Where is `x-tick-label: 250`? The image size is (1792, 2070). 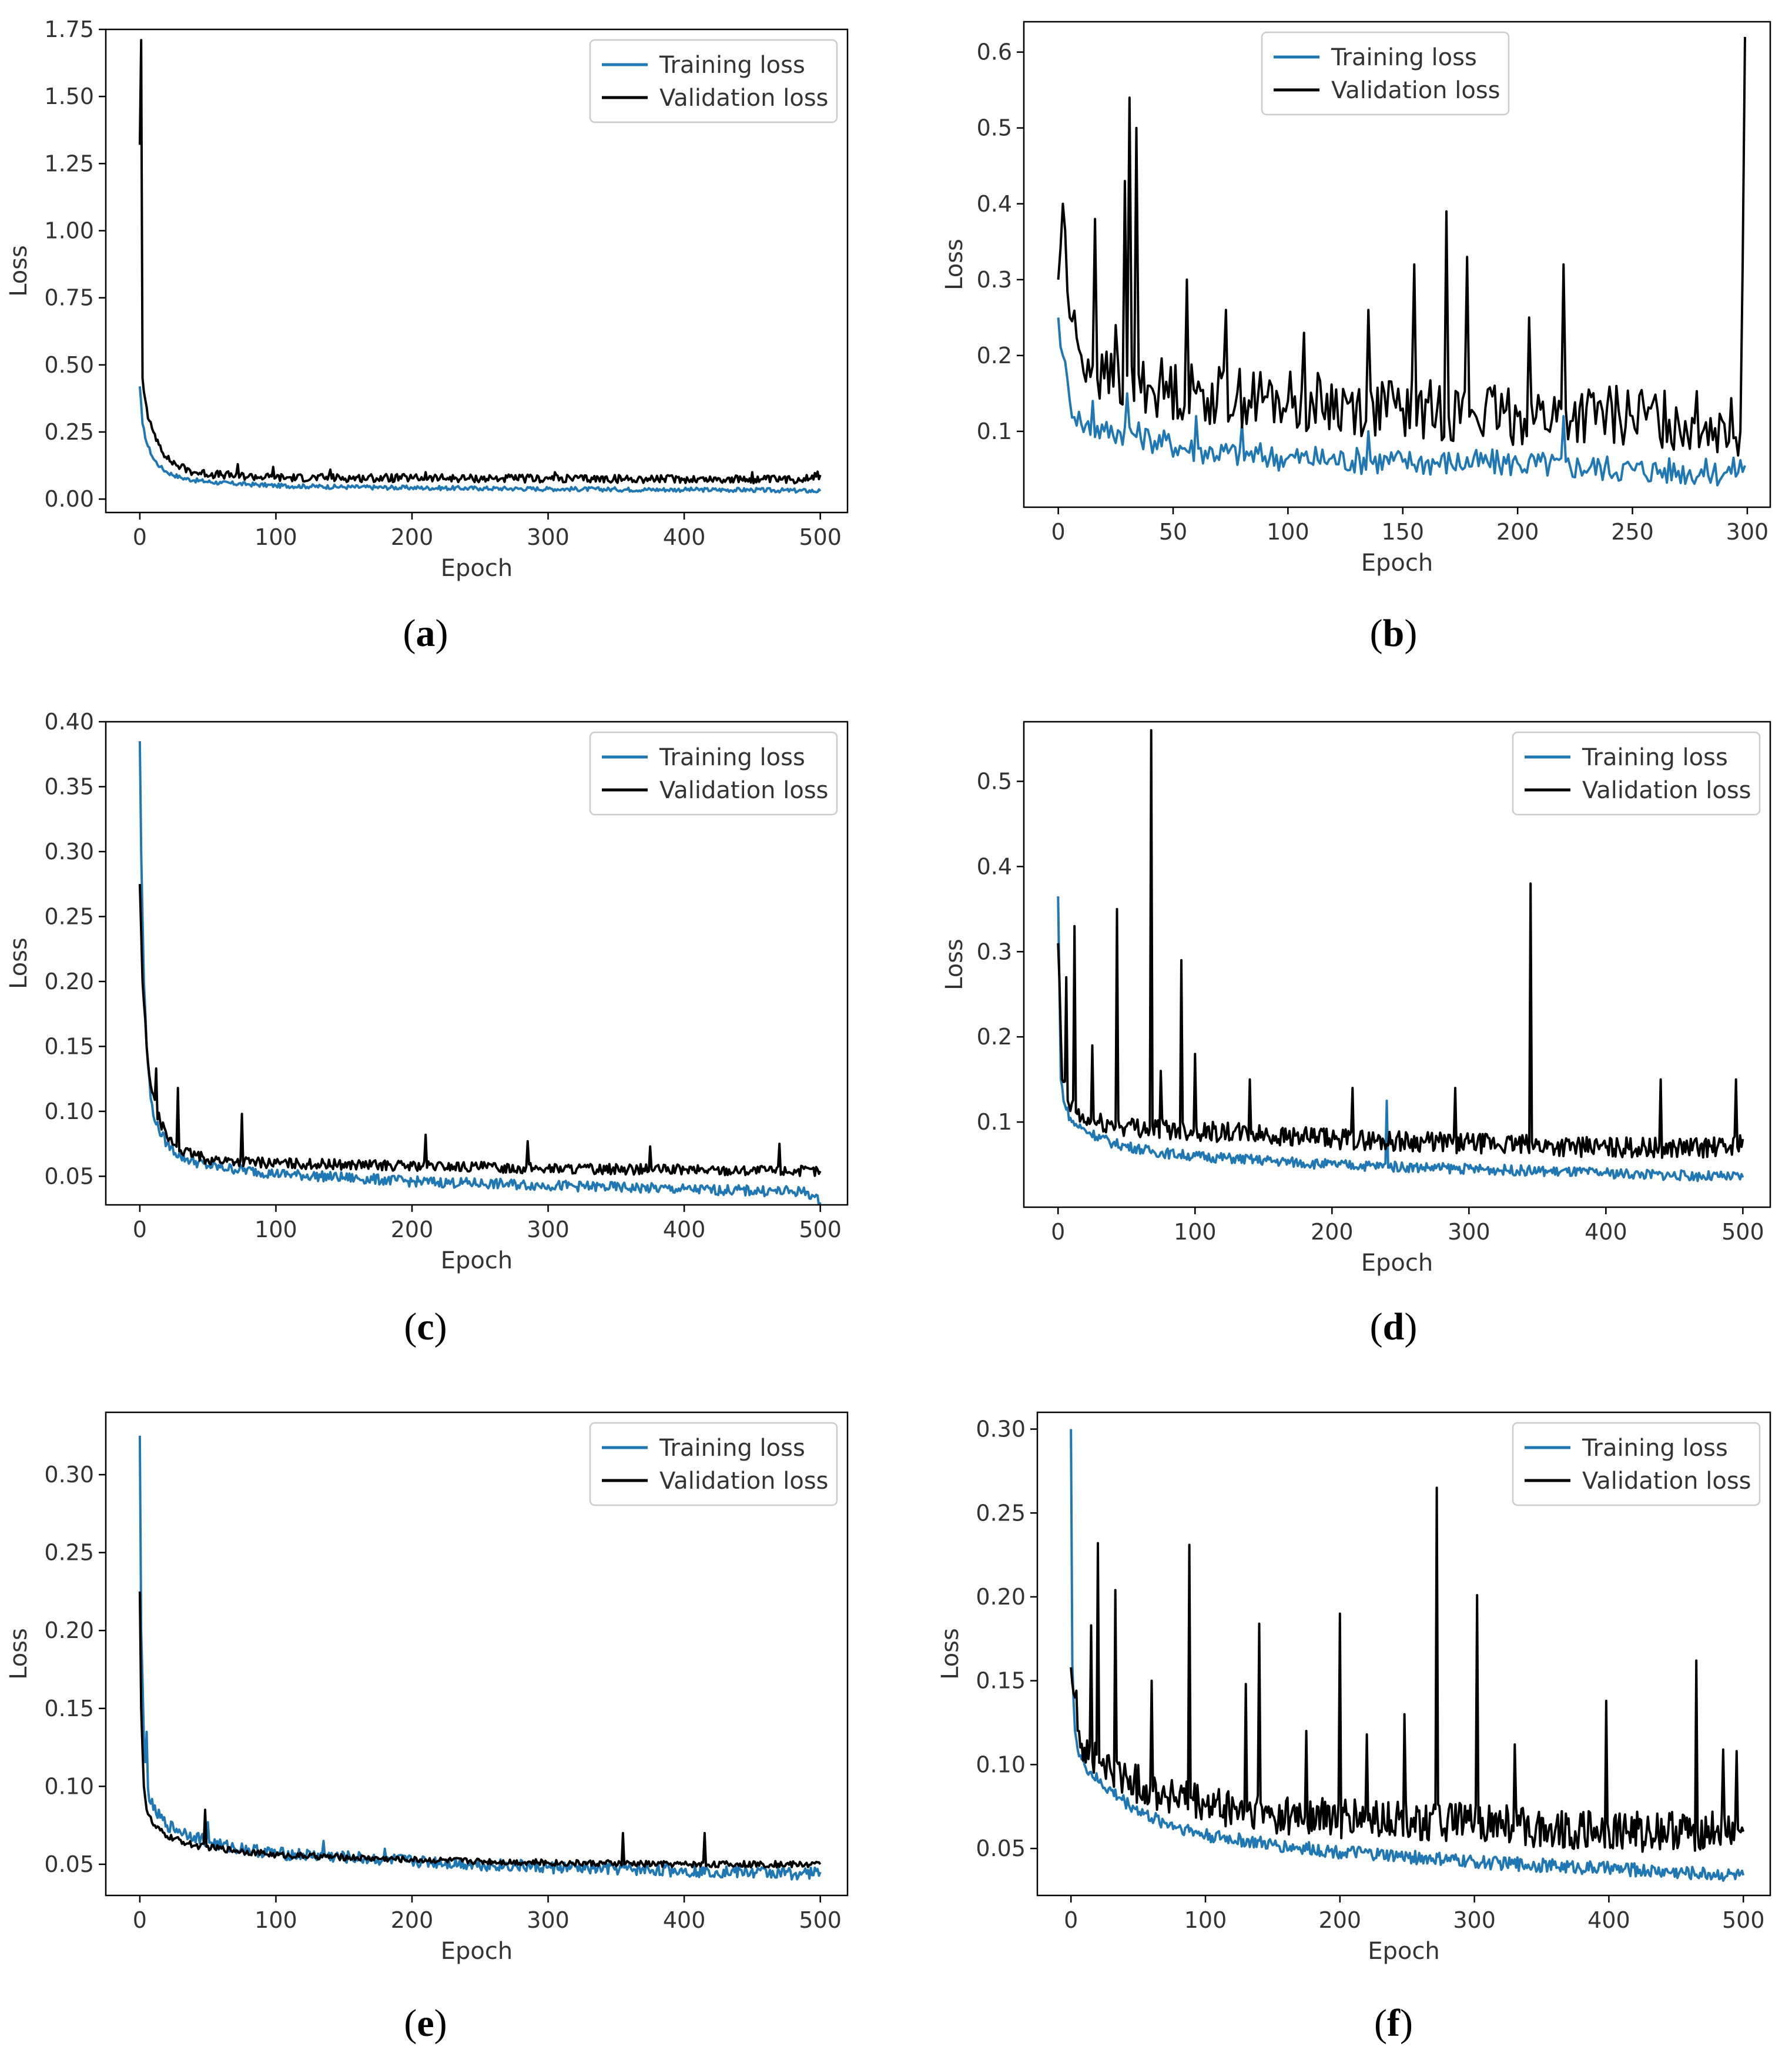 x-tick-label: 250 is located at coordinates (1633, 532).